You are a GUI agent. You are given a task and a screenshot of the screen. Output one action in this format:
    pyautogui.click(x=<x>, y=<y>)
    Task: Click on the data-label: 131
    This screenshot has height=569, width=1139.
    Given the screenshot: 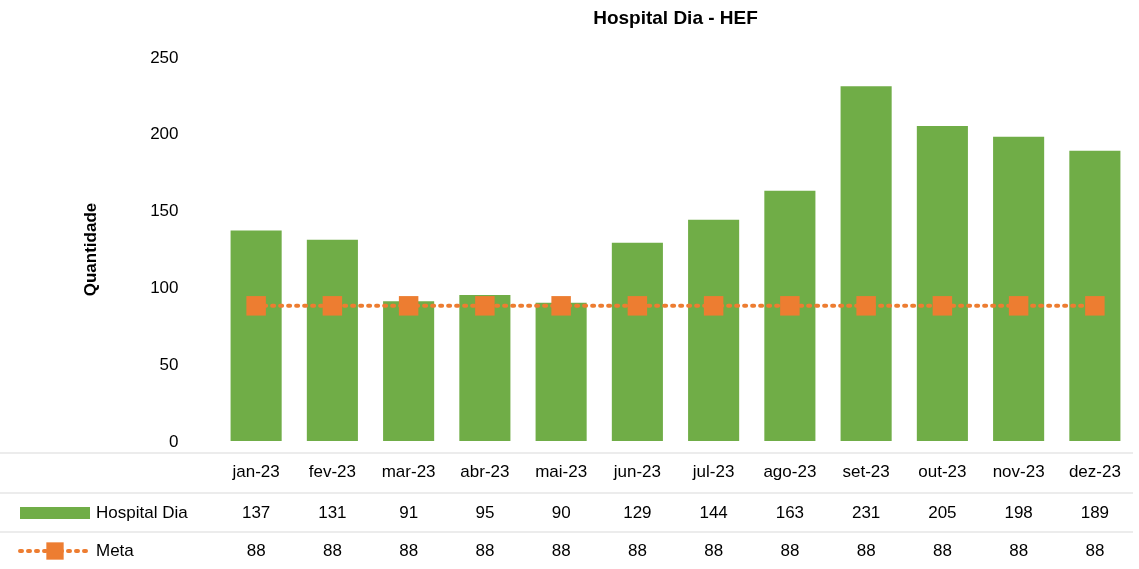 What is the action you would take?
    pyautogui.click(x=332, y=512)
    